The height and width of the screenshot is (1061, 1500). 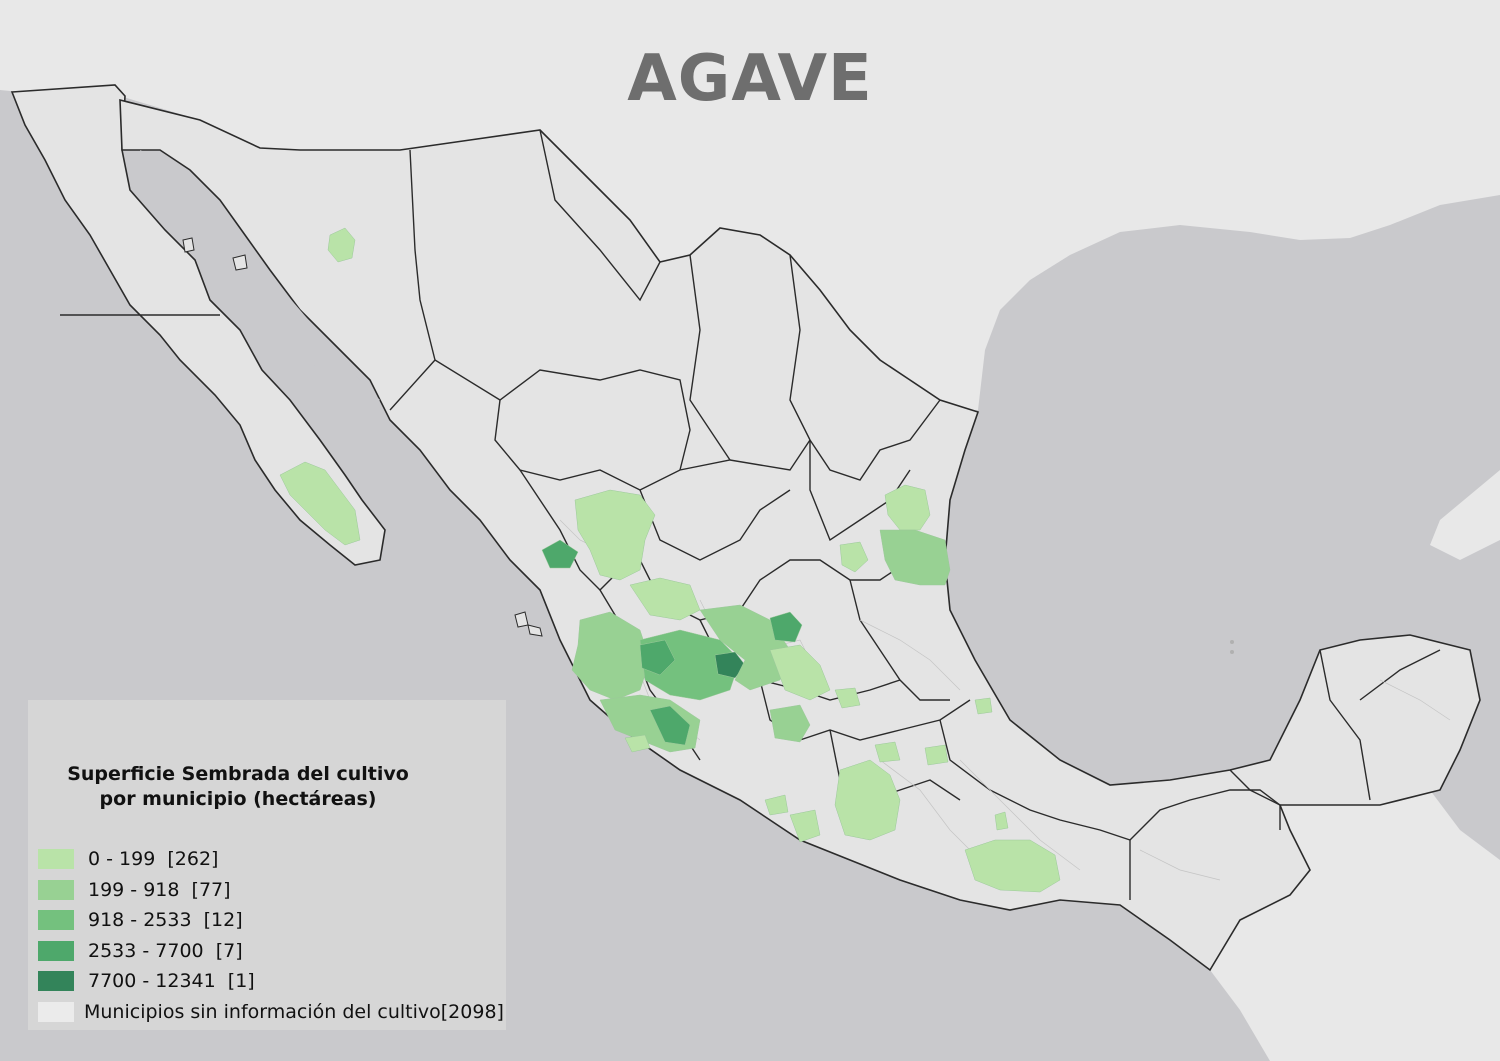 I want to click on patch-zacatecas, so click(x=786, y=627).